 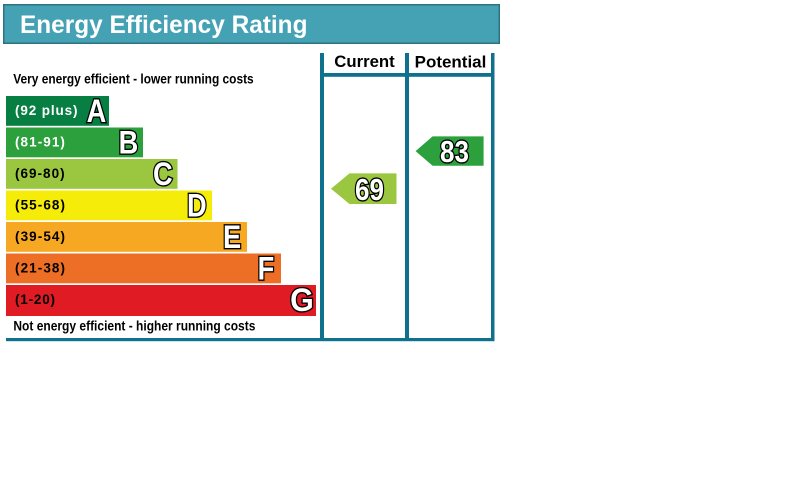 What do you see at coordinates (364, 62) in the screenshot?
I see `svg-text: Current` at bounding box center [364, 62].